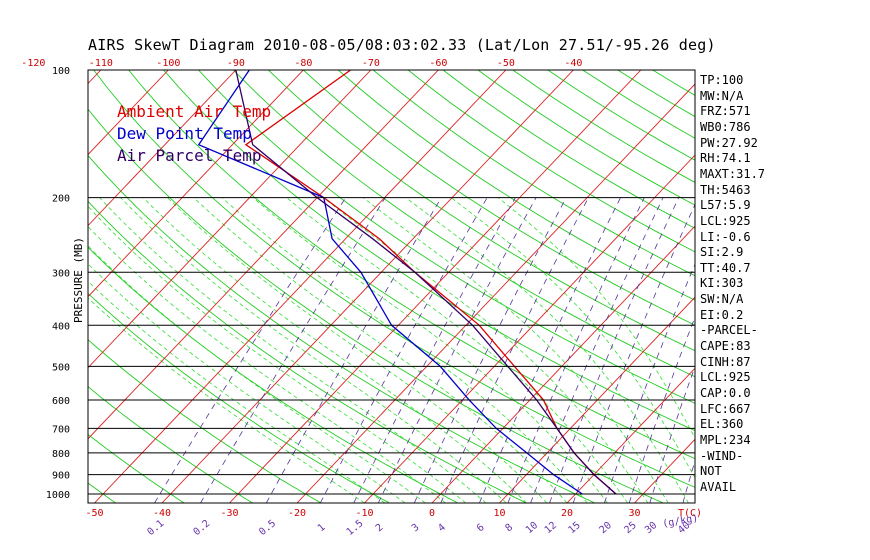 The image size is (870, 560). I want to click on index-item: EI:0.2, so click(722, 314).